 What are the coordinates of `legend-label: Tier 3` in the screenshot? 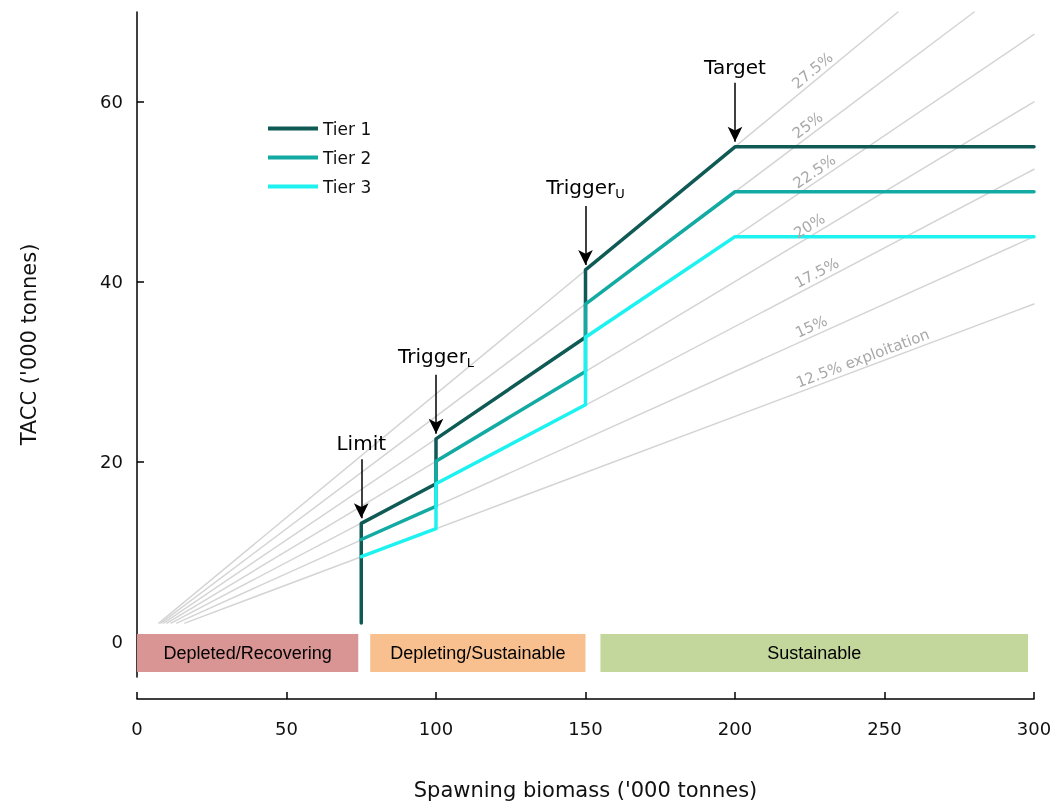 It's located at (347, 186).